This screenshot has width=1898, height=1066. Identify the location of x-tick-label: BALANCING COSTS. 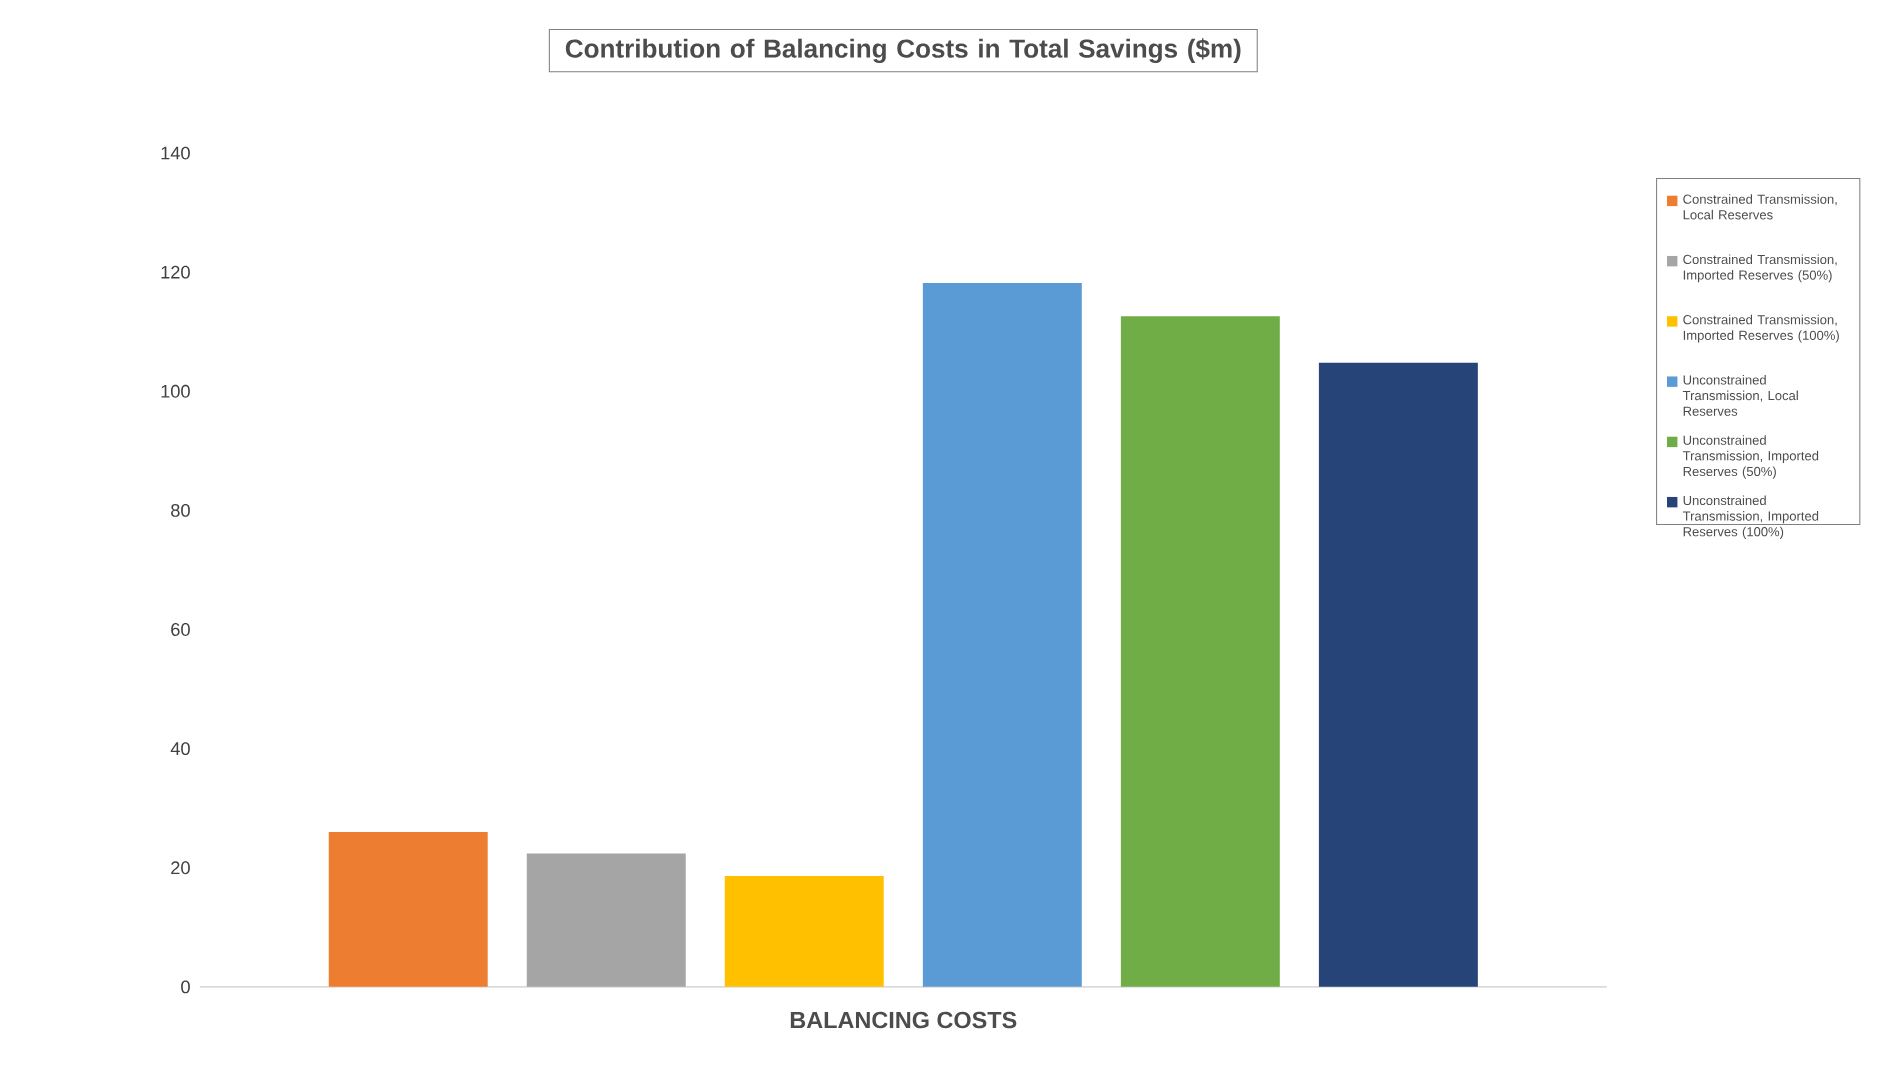
(903, 1020).